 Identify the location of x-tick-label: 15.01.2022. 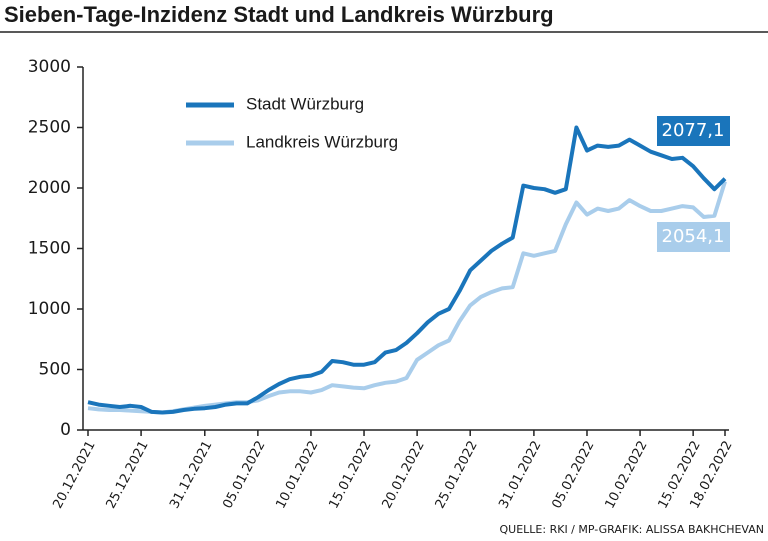
(350, 474).